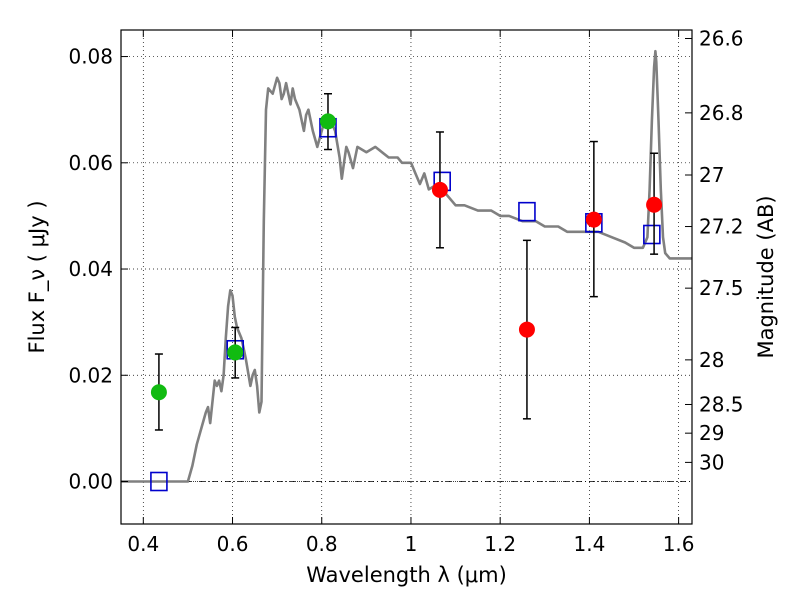 The width and height of the screenshot is (800, 600). What do you see at coordinates (322, 544) in the screenshot?
I see `x-tick-label: 0.8` at bounding box center [322, 544].